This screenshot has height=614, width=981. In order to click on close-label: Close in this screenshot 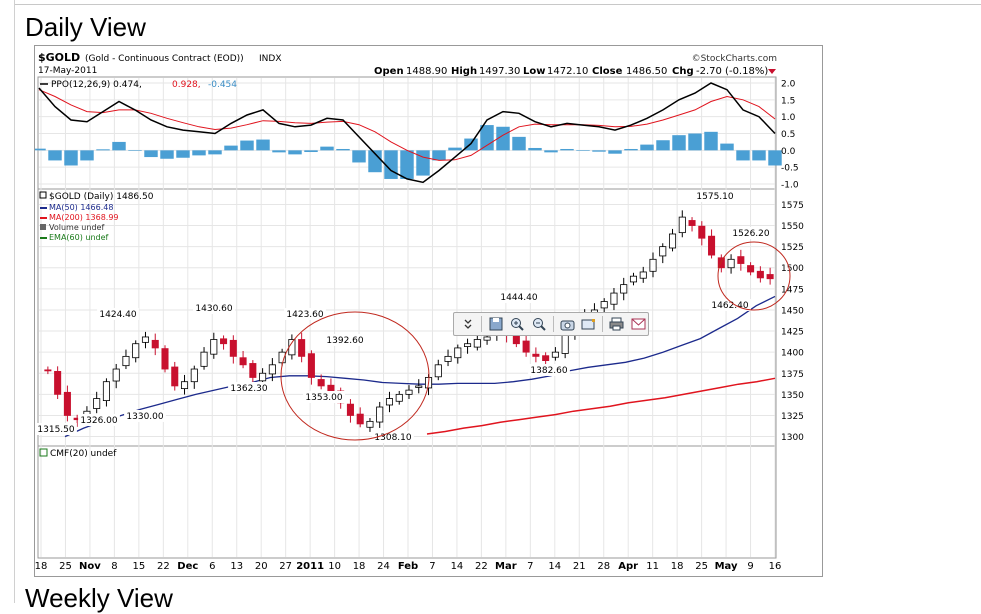, I will do `click(607, 71)`.